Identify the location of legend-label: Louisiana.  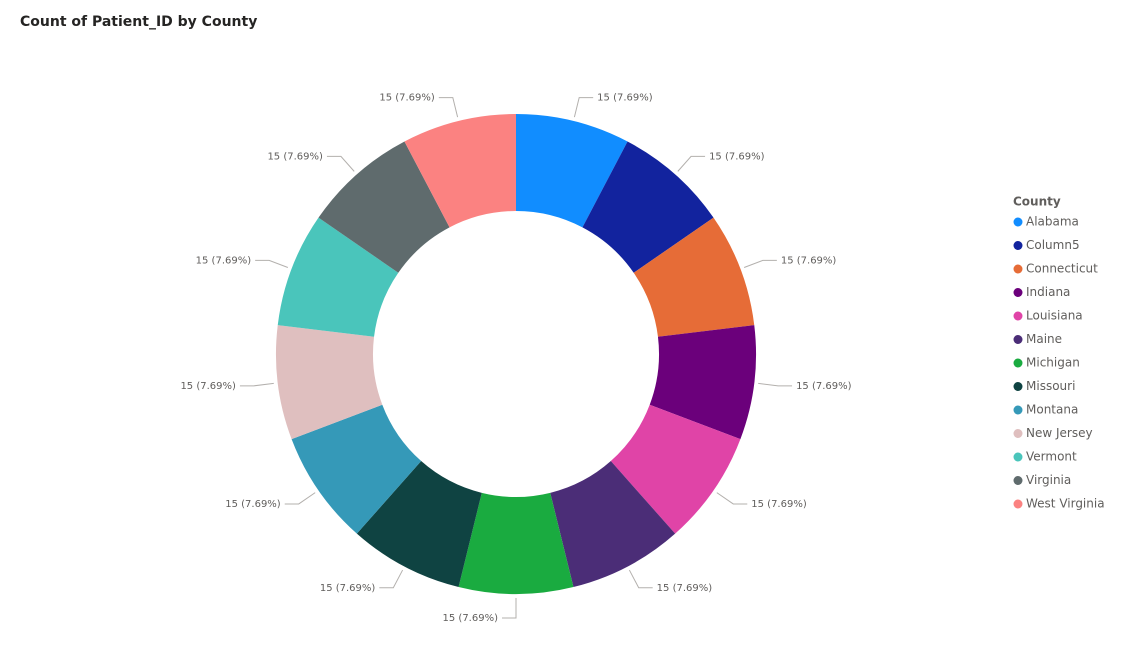
(1054, 316).